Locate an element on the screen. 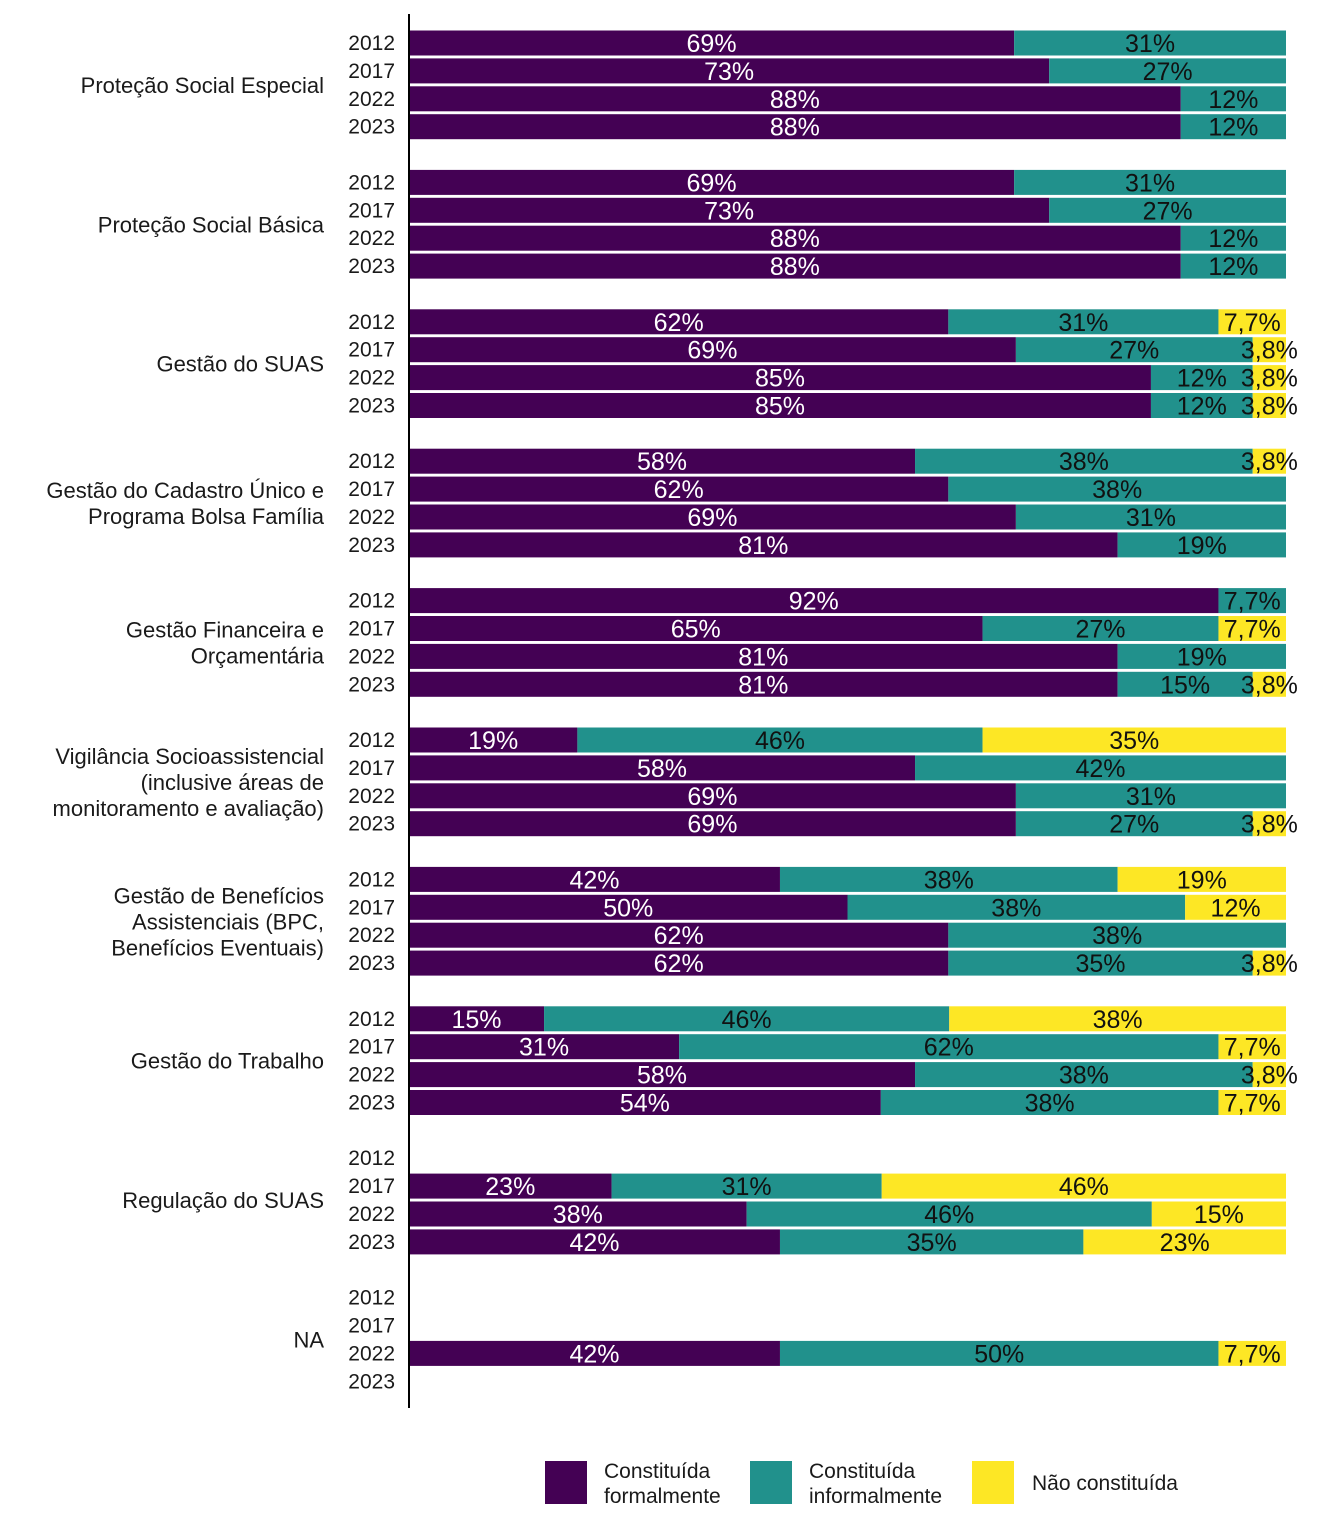  data-label: 92% is located at coordinates (814, 602).